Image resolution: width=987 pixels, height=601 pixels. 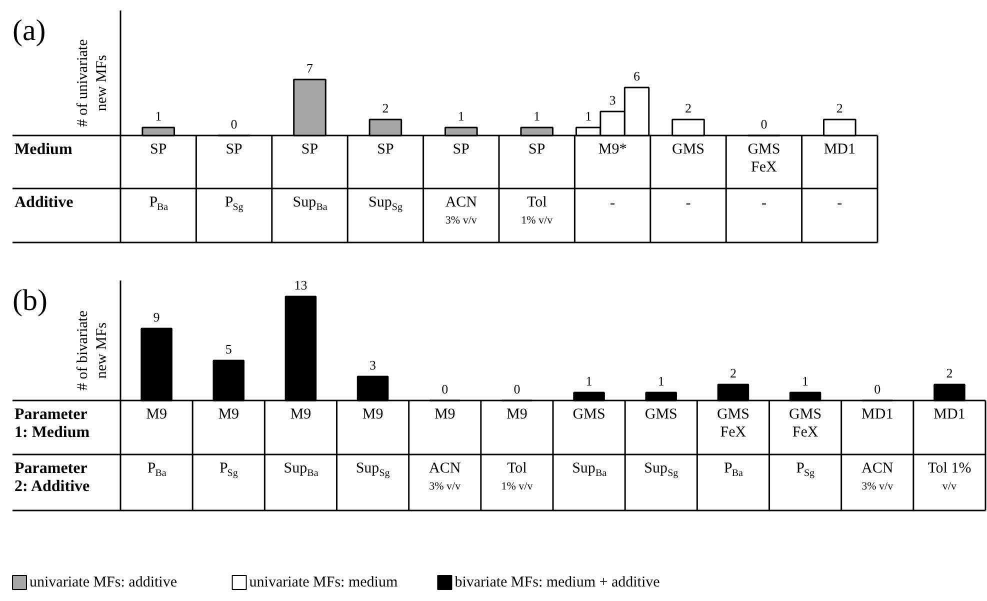 I want to click on data-label: 7, so click(x=310, y=68).